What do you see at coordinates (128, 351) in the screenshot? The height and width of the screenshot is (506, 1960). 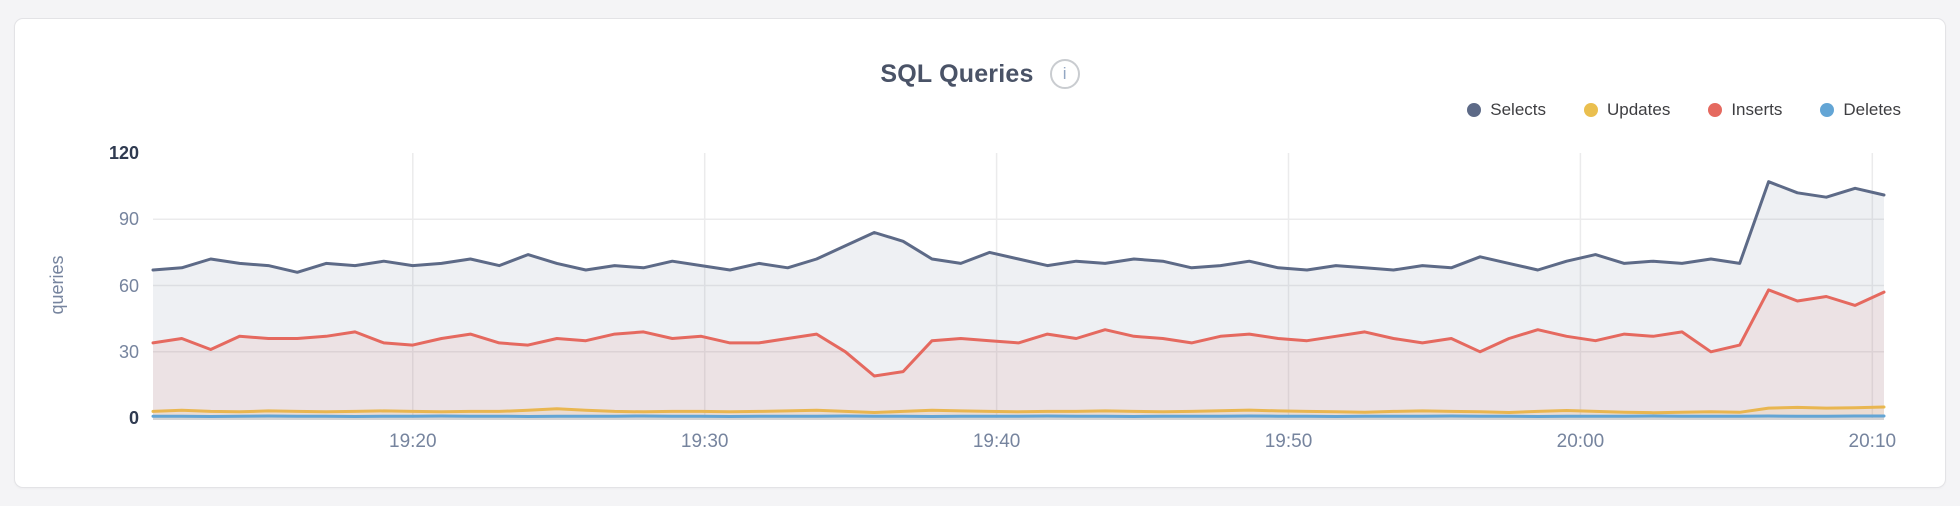 I see `y-tick-label: 30` at bounding box center [128, 351].